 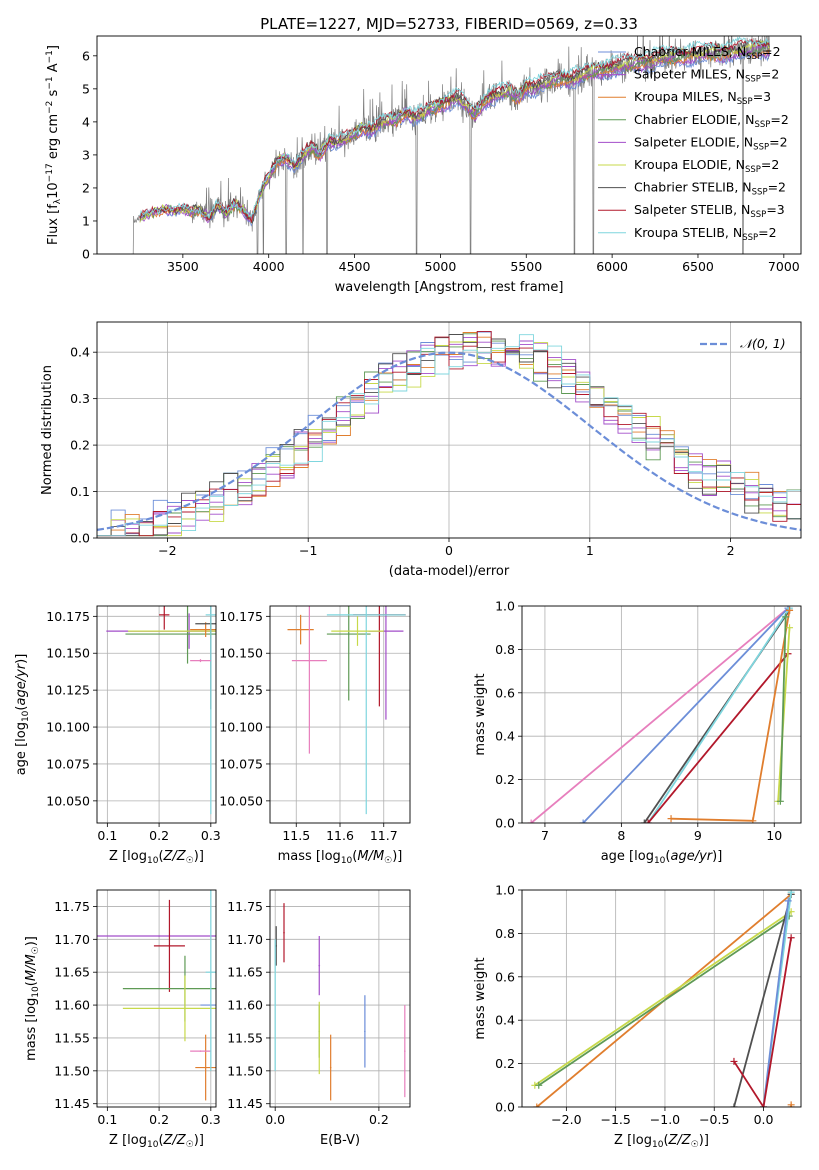 I want to click on y-tick-label: 2, so click(x=86, y=187).